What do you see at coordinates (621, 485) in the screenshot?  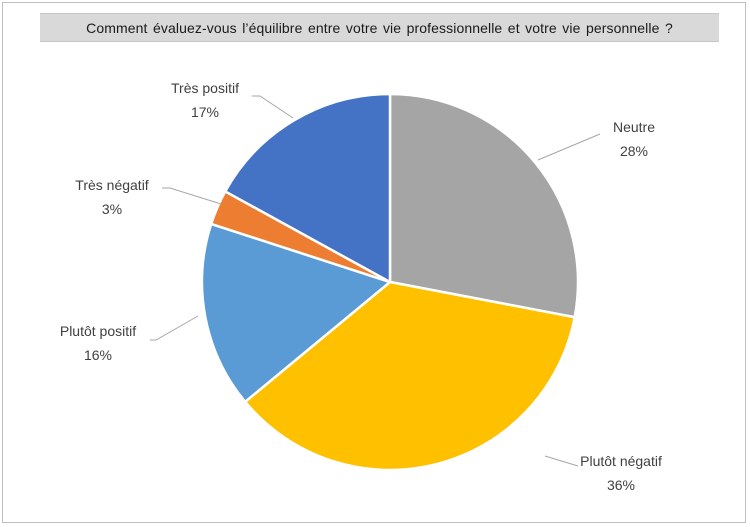 I see `slice-value-label: 36%` at bounding box center [621, 485].